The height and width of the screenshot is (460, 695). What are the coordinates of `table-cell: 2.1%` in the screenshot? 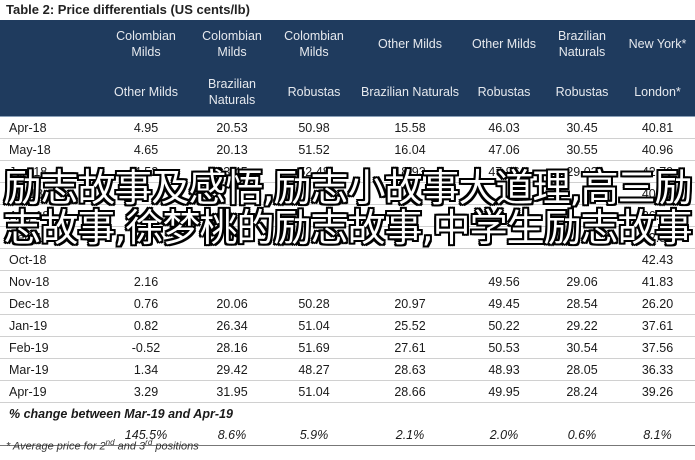 It's located at (410, 435).